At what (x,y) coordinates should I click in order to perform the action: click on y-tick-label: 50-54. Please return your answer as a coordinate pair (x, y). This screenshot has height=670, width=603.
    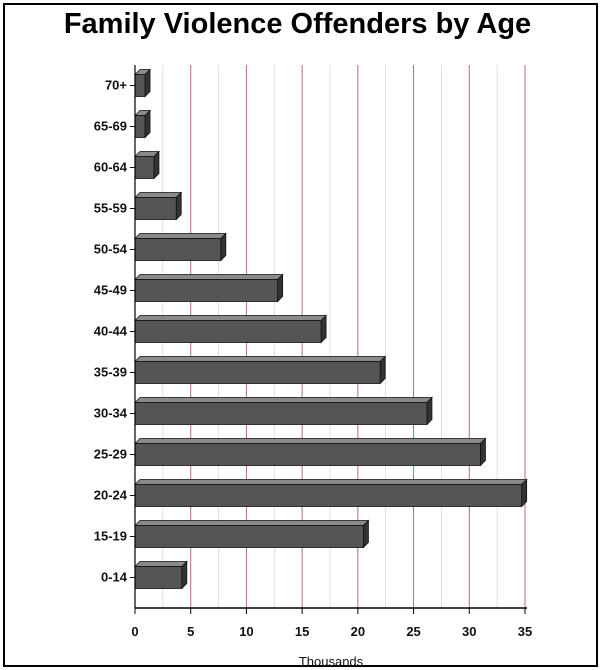
    Looking at the image, I should click on (111, 249).